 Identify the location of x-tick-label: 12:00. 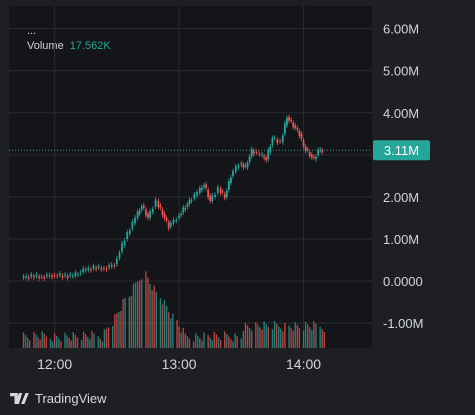
(54, 364).